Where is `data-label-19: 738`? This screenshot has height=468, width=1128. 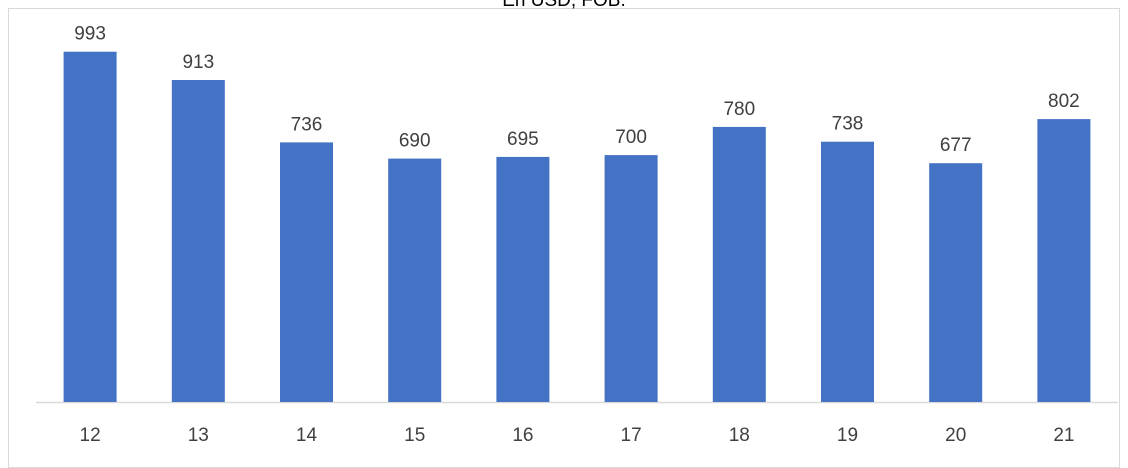 data-label-19: 738 is located at coordinates (848, 124).